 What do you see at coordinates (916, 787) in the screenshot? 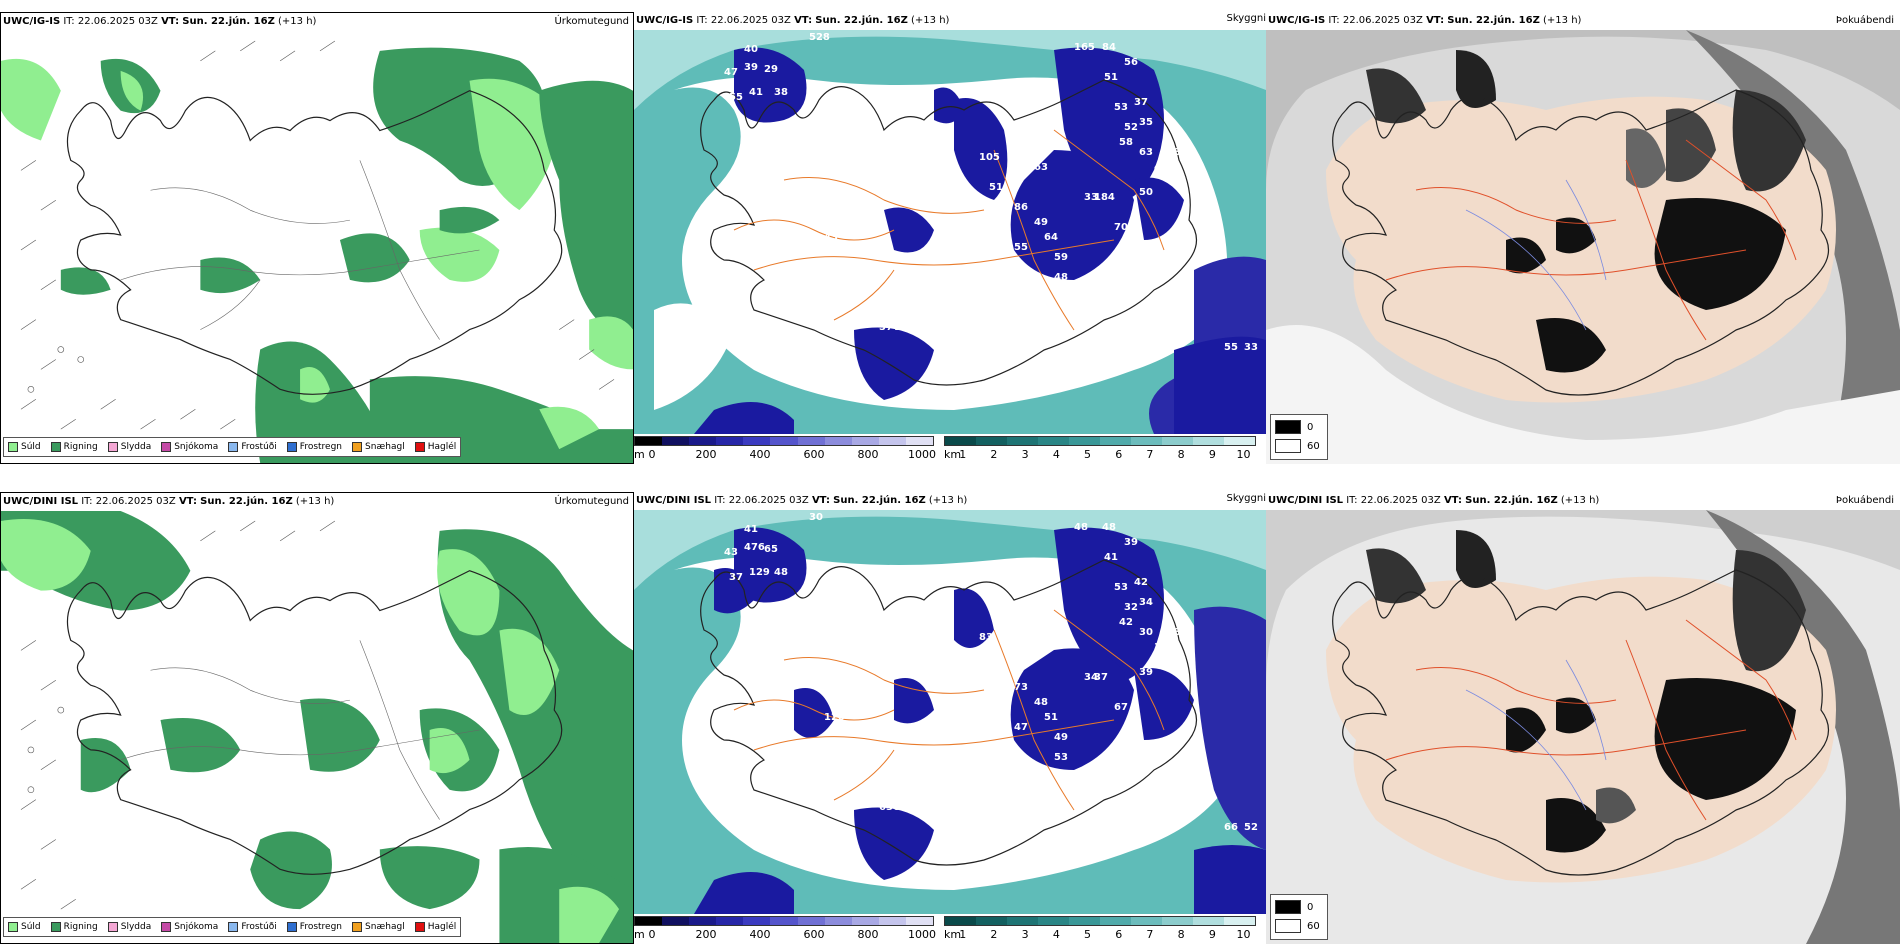
I see `cloud-base-value: 52` at bounding box center [916, 787].